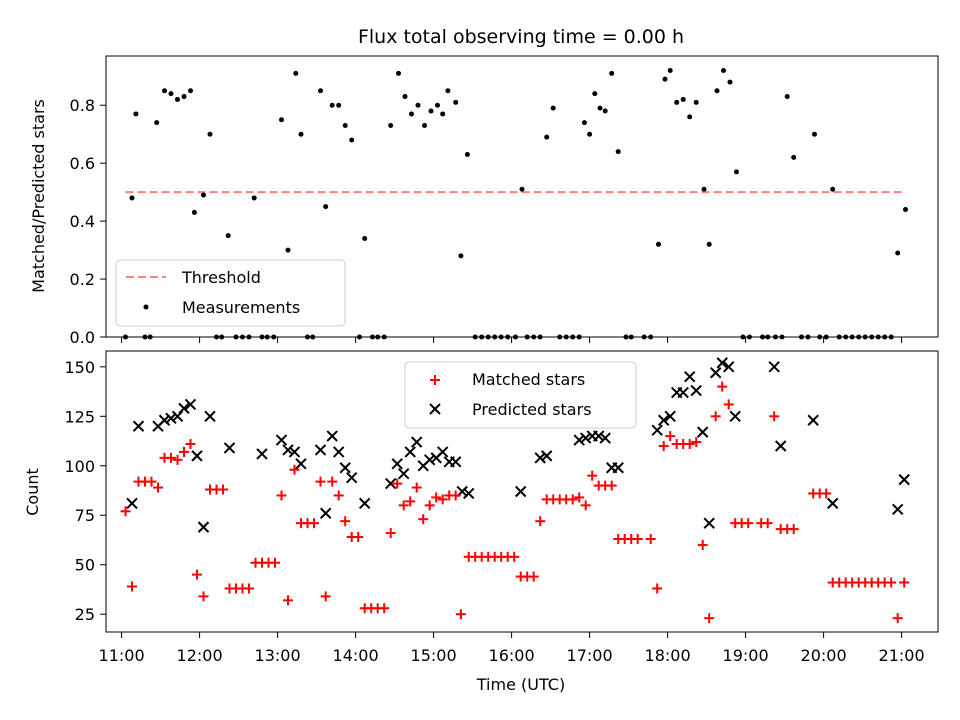 The image size is (960, 720). I want to click on top-x-ticks, so click(512, 340).